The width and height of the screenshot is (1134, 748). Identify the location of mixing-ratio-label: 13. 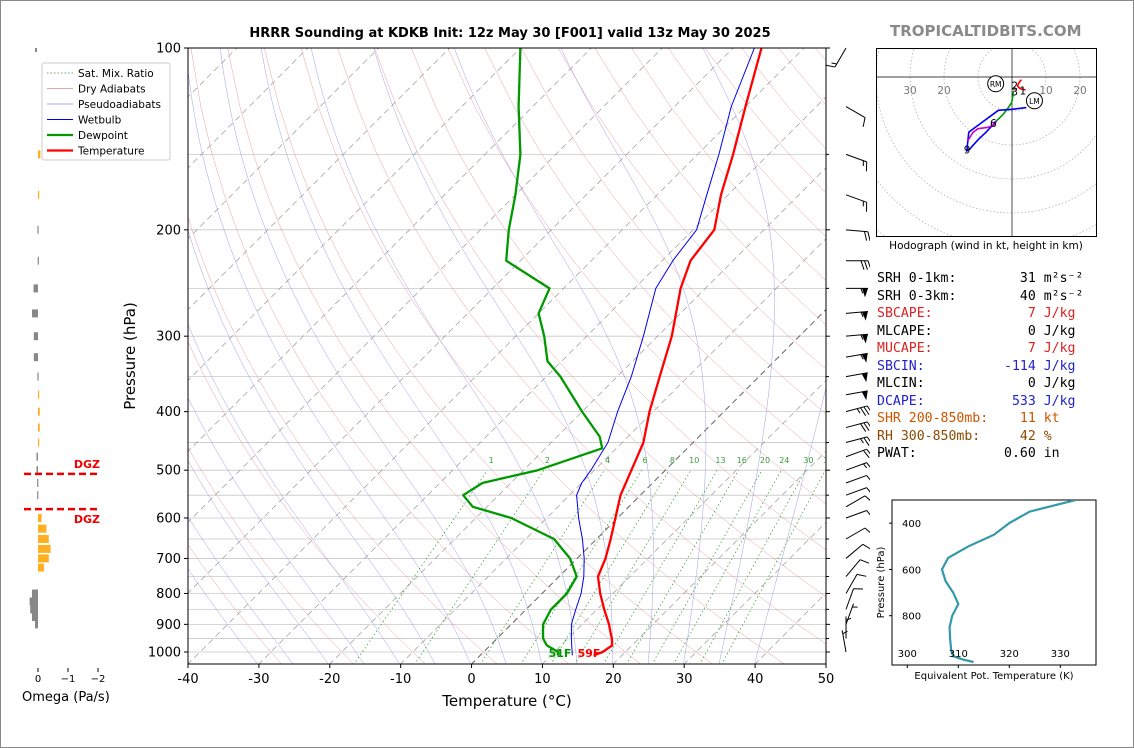
(720, 460).